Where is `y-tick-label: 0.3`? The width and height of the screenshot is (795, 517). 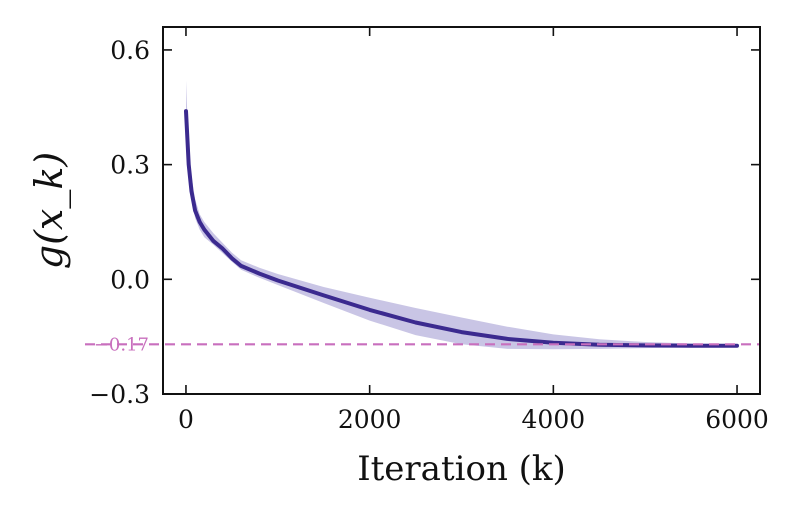 y-tick-label: 0.3 is located at coordinates (130, 165).